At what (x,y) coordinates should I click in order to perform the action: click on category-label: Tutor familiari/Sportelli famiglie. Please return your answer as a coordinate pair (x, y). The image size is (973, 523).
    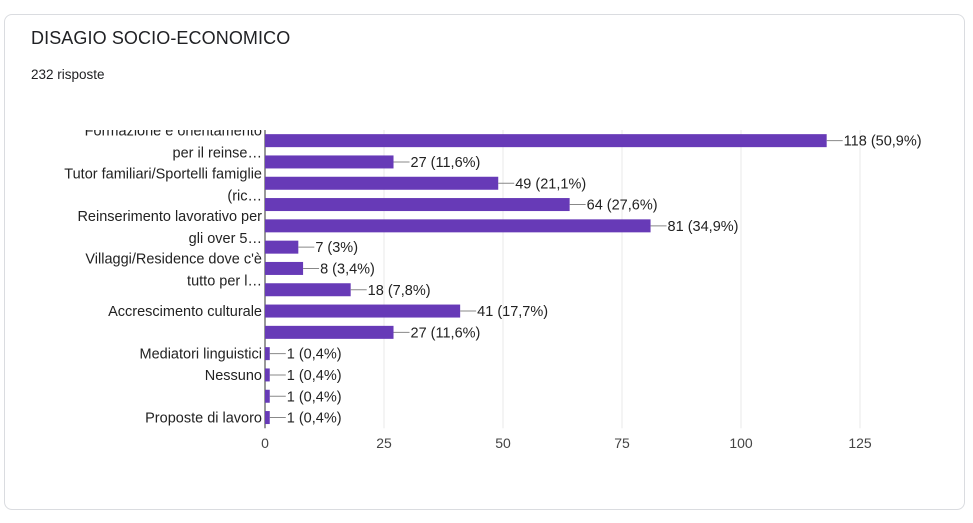
    Looking at the image, I should click on (163, 174).